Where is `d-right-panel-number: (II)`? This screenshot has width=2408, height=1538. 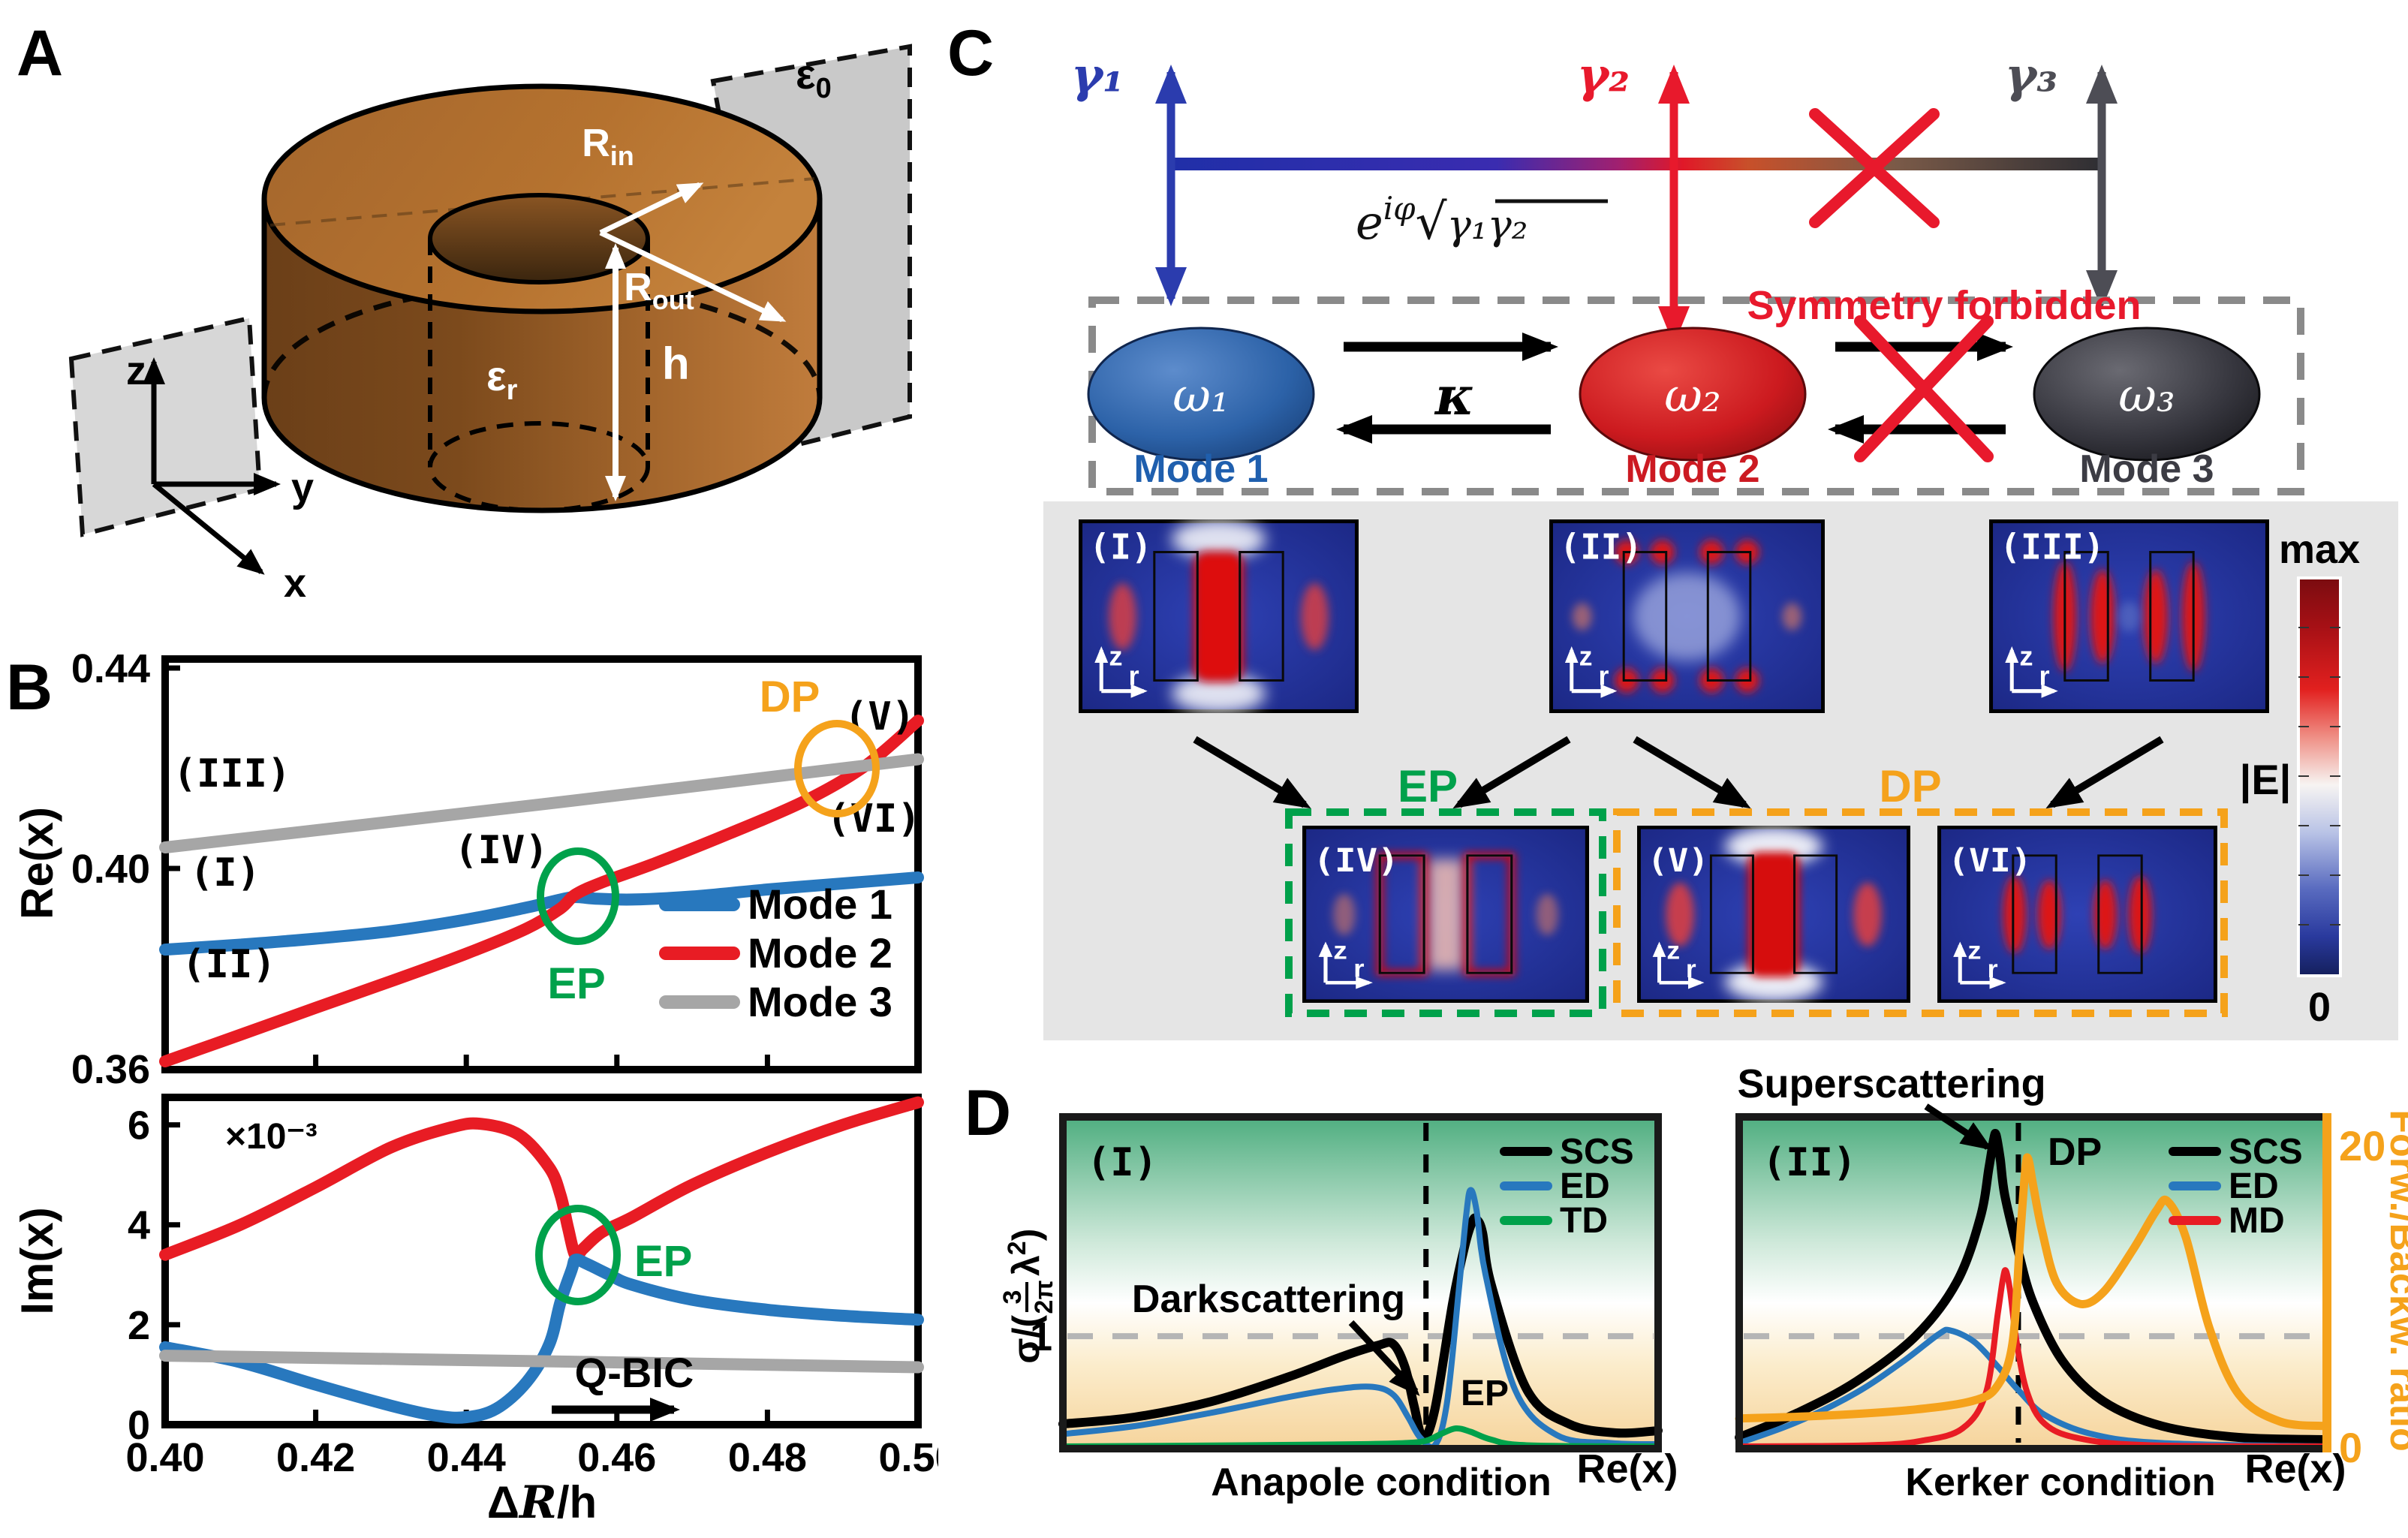 d-right-panel-number: (II) is located at coordinates (1809, 1162).